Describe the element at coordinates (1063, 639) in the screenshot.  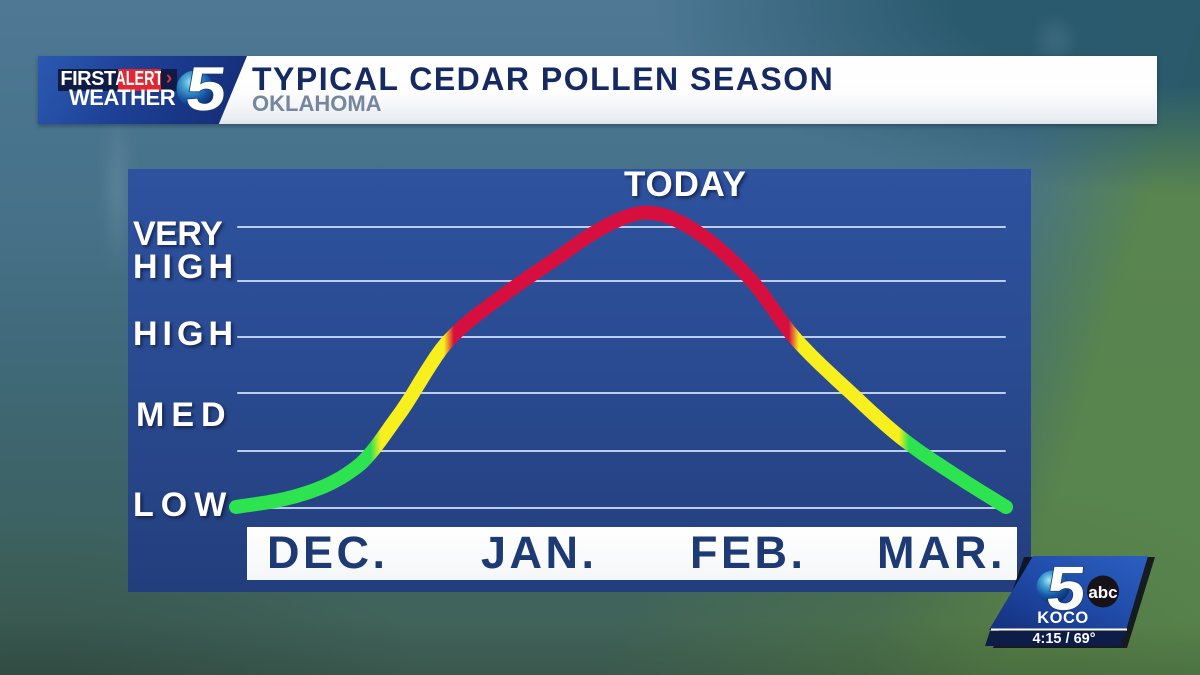
I see `svg-text: 4:15 / 69°` at that location.